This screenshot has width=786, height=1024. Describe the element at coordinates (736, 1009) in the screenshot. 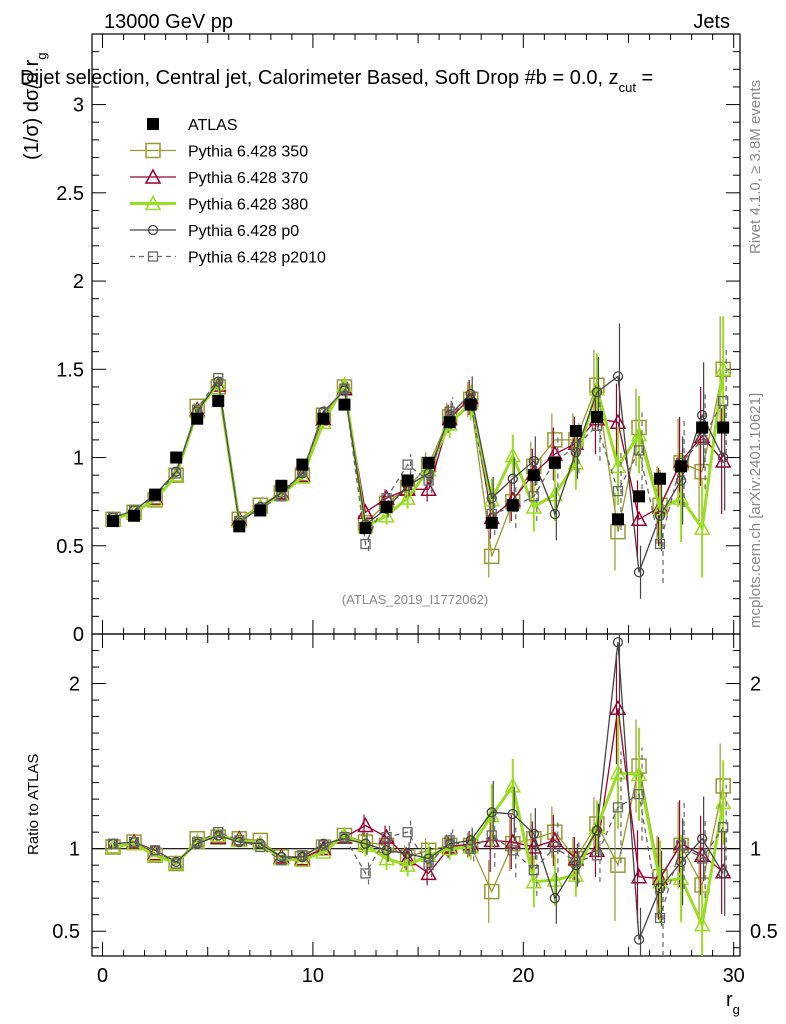

I see `x-axis-label-sub: g` at that location.